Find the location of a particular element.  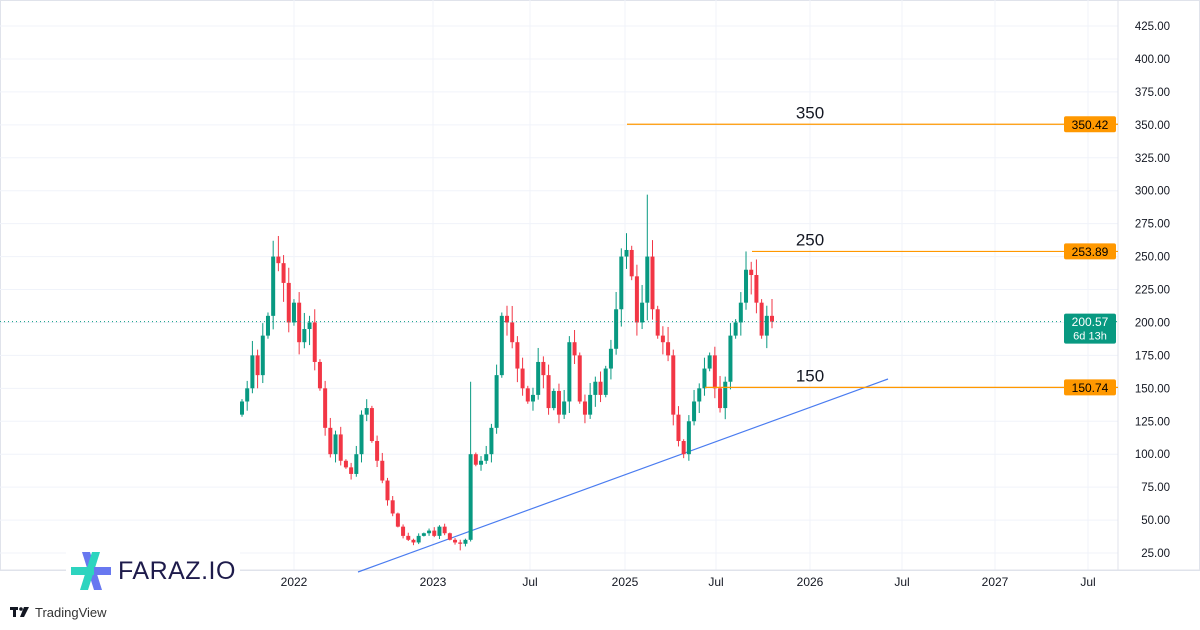

level-label: 350 is located at coordinates (810, 112).